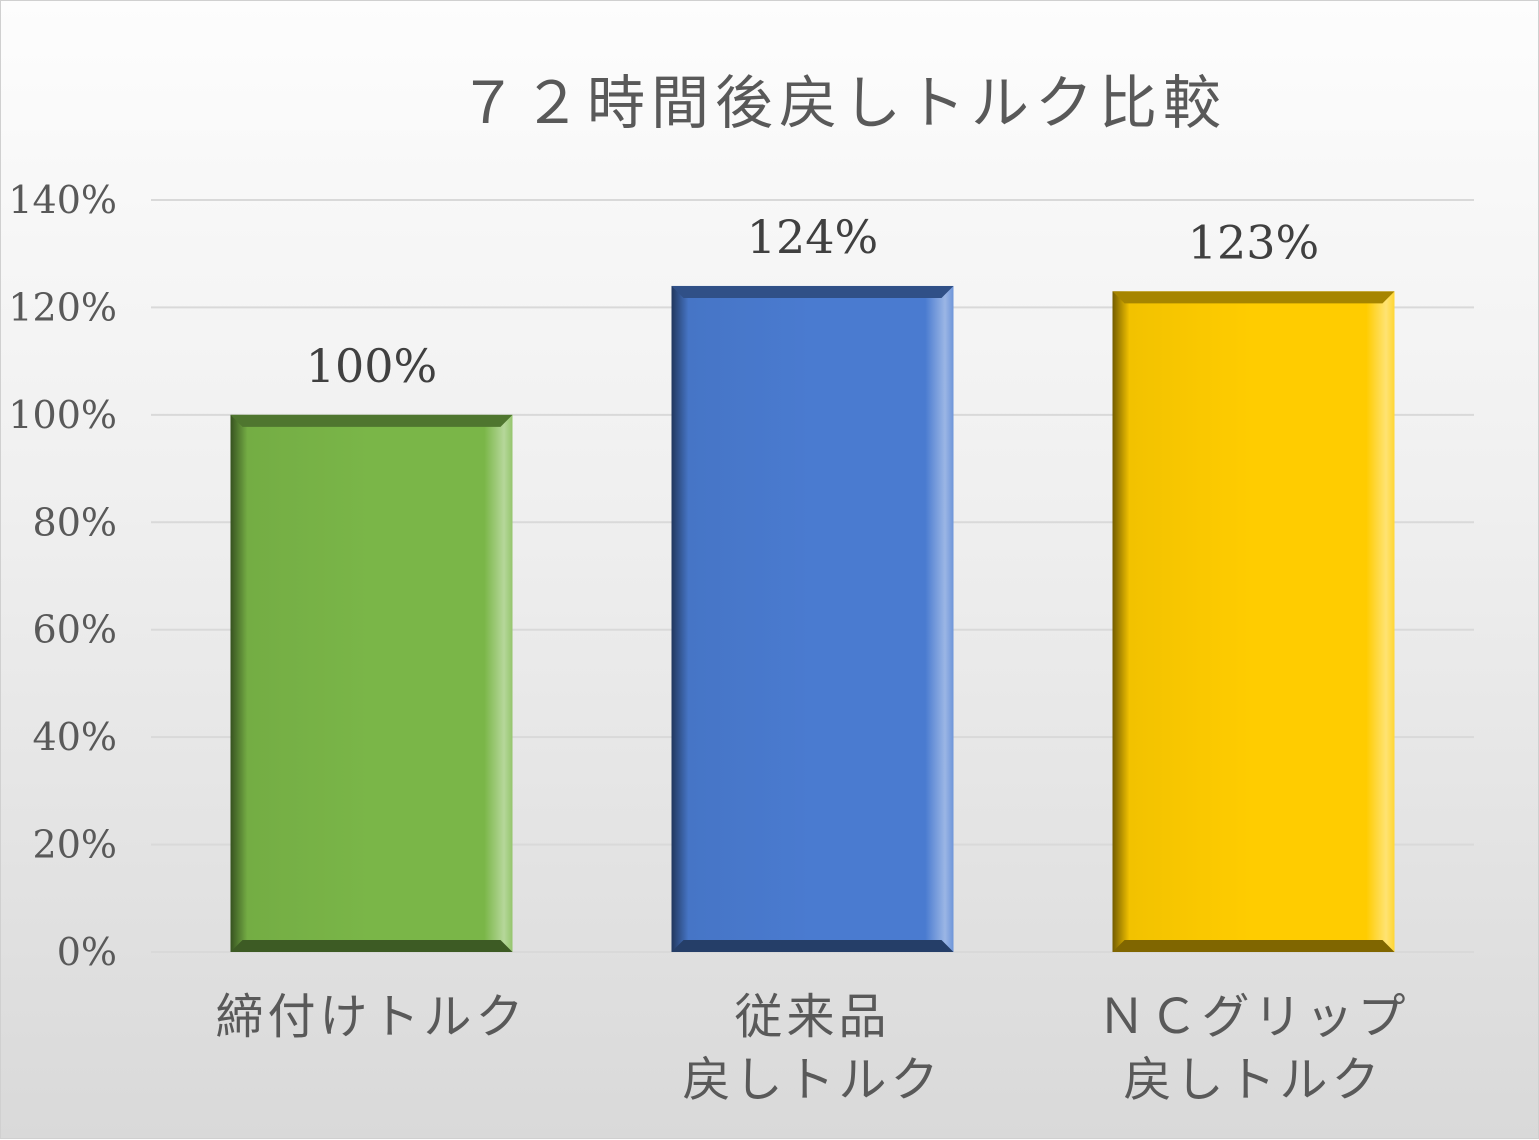 The width and height of the screenshot is (1539, 1140). I want to click on y-tick-label: 120%, so click(62, 307).